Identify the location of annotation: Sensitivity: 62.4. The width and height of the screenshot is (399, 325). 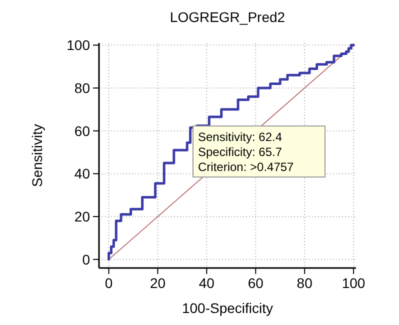
(240, 137).